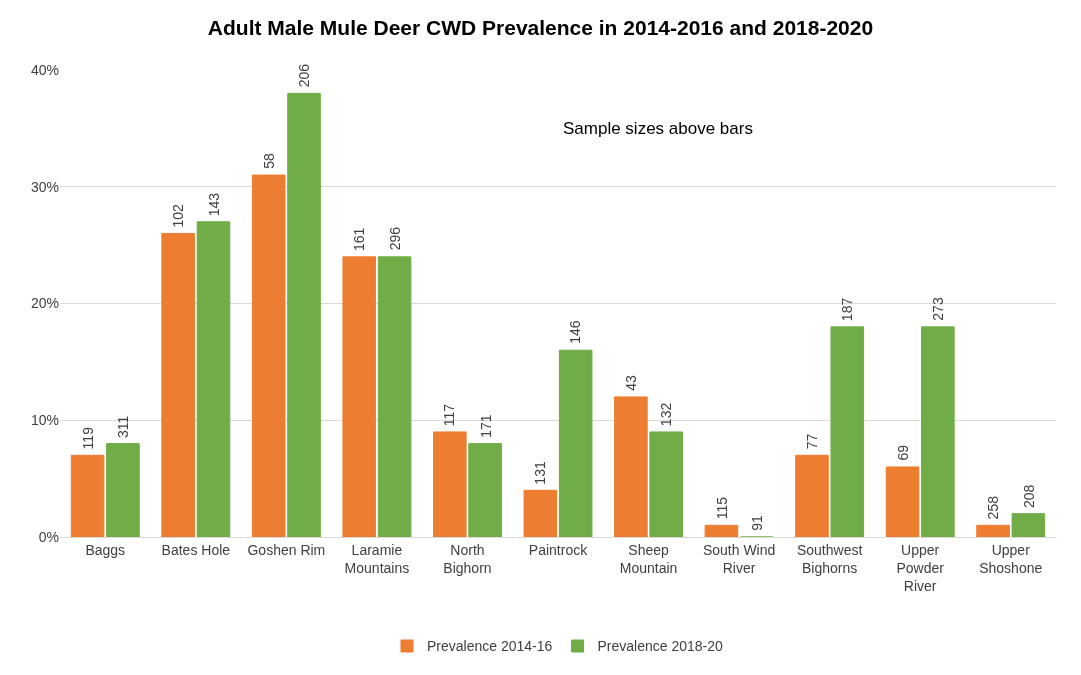 This screenshot has width=1081, height=675. What do you see at coordinates (648, 558) in the screenshot?
I see `x-tick-label: Sheep Mountain` at bounding box center [648, 558].